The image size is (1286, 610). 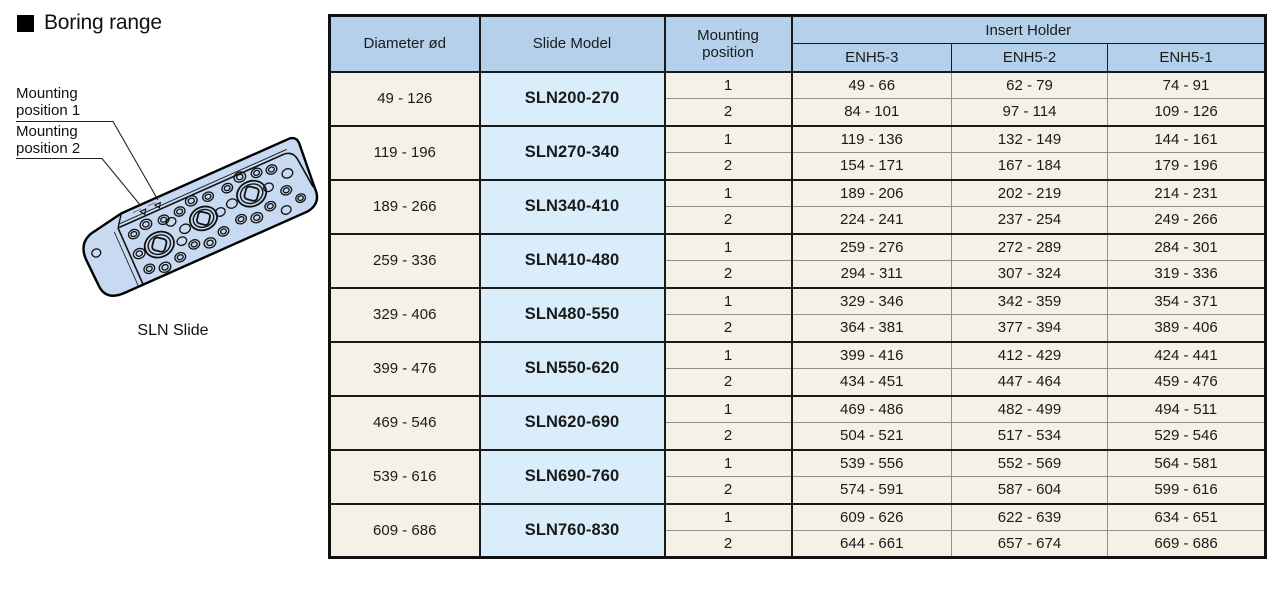 What do you see at coordinates (871, 408) in the screenshot?
I see `insert-range-cell: 469 - 486` at bounding box center [871, 408].